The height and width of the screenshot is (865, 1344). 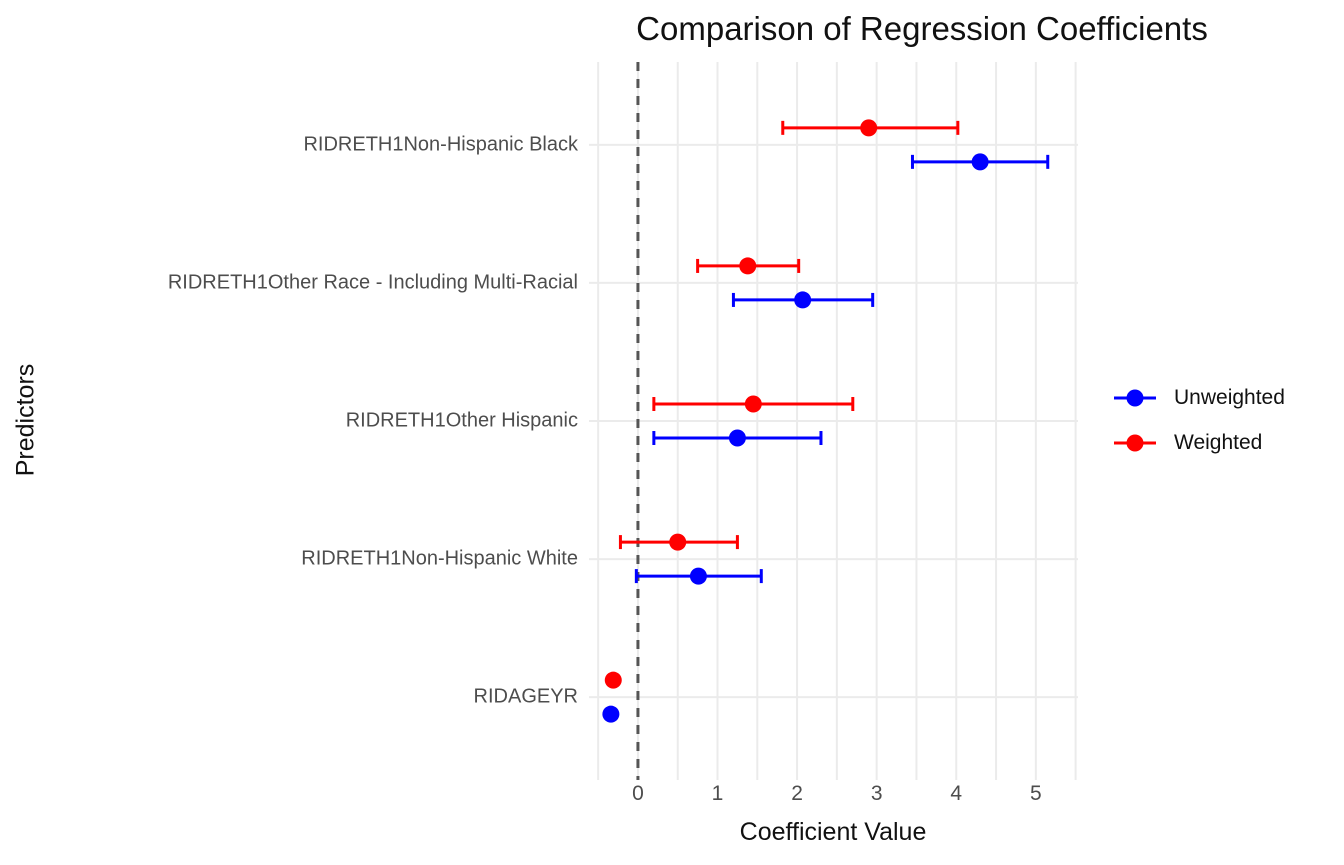 What do you see at coordinates (876, 793) in the screenshot?
I see `x-axis-tick-label: 3` at bounding box center [876, 793].